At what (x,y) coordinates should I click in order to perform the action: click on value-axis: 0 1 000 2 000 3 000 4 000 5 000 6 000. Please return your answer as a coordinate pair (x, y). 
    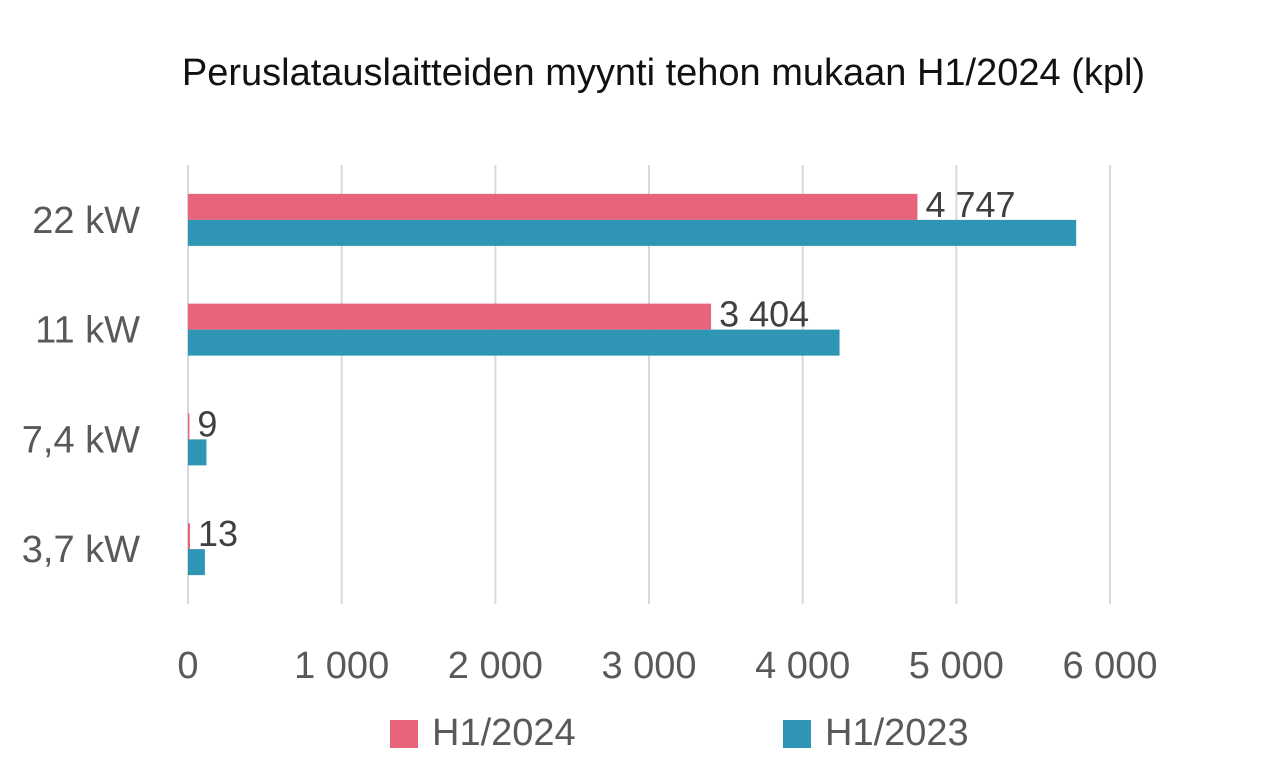
    Looking at the image, I should click on (667, 666).